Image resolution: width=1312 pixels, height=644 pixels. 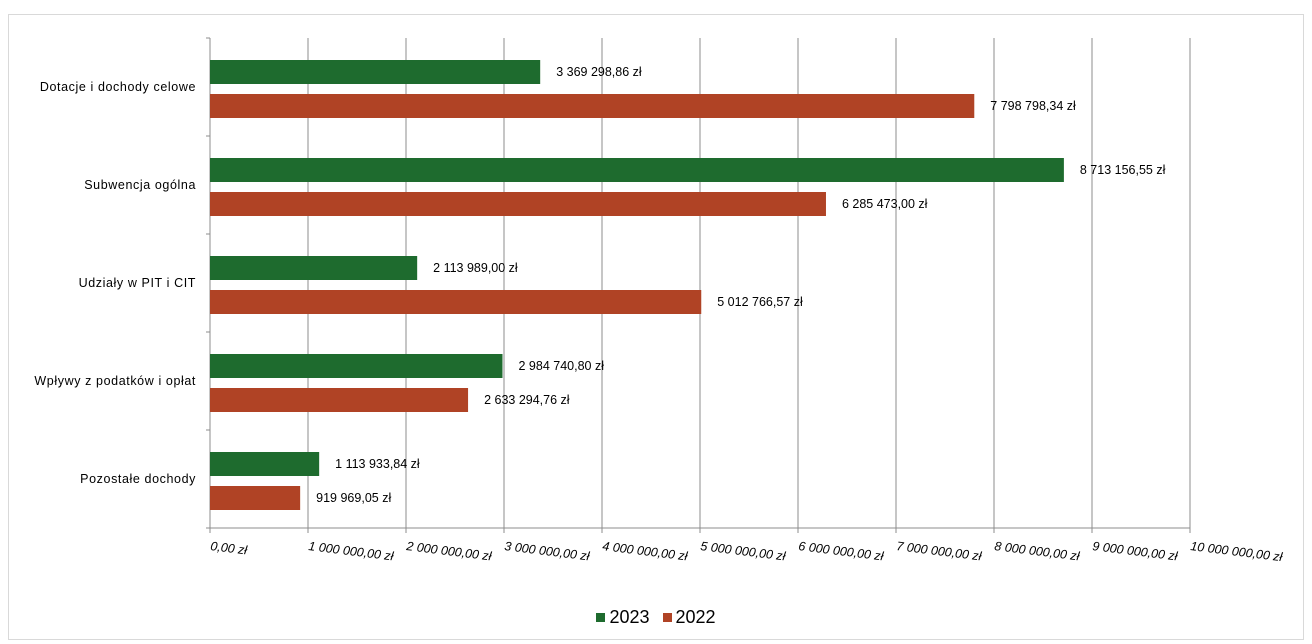 I want to click on category-label: Dotacje i dochody celowe, so click(x=118, y=87).